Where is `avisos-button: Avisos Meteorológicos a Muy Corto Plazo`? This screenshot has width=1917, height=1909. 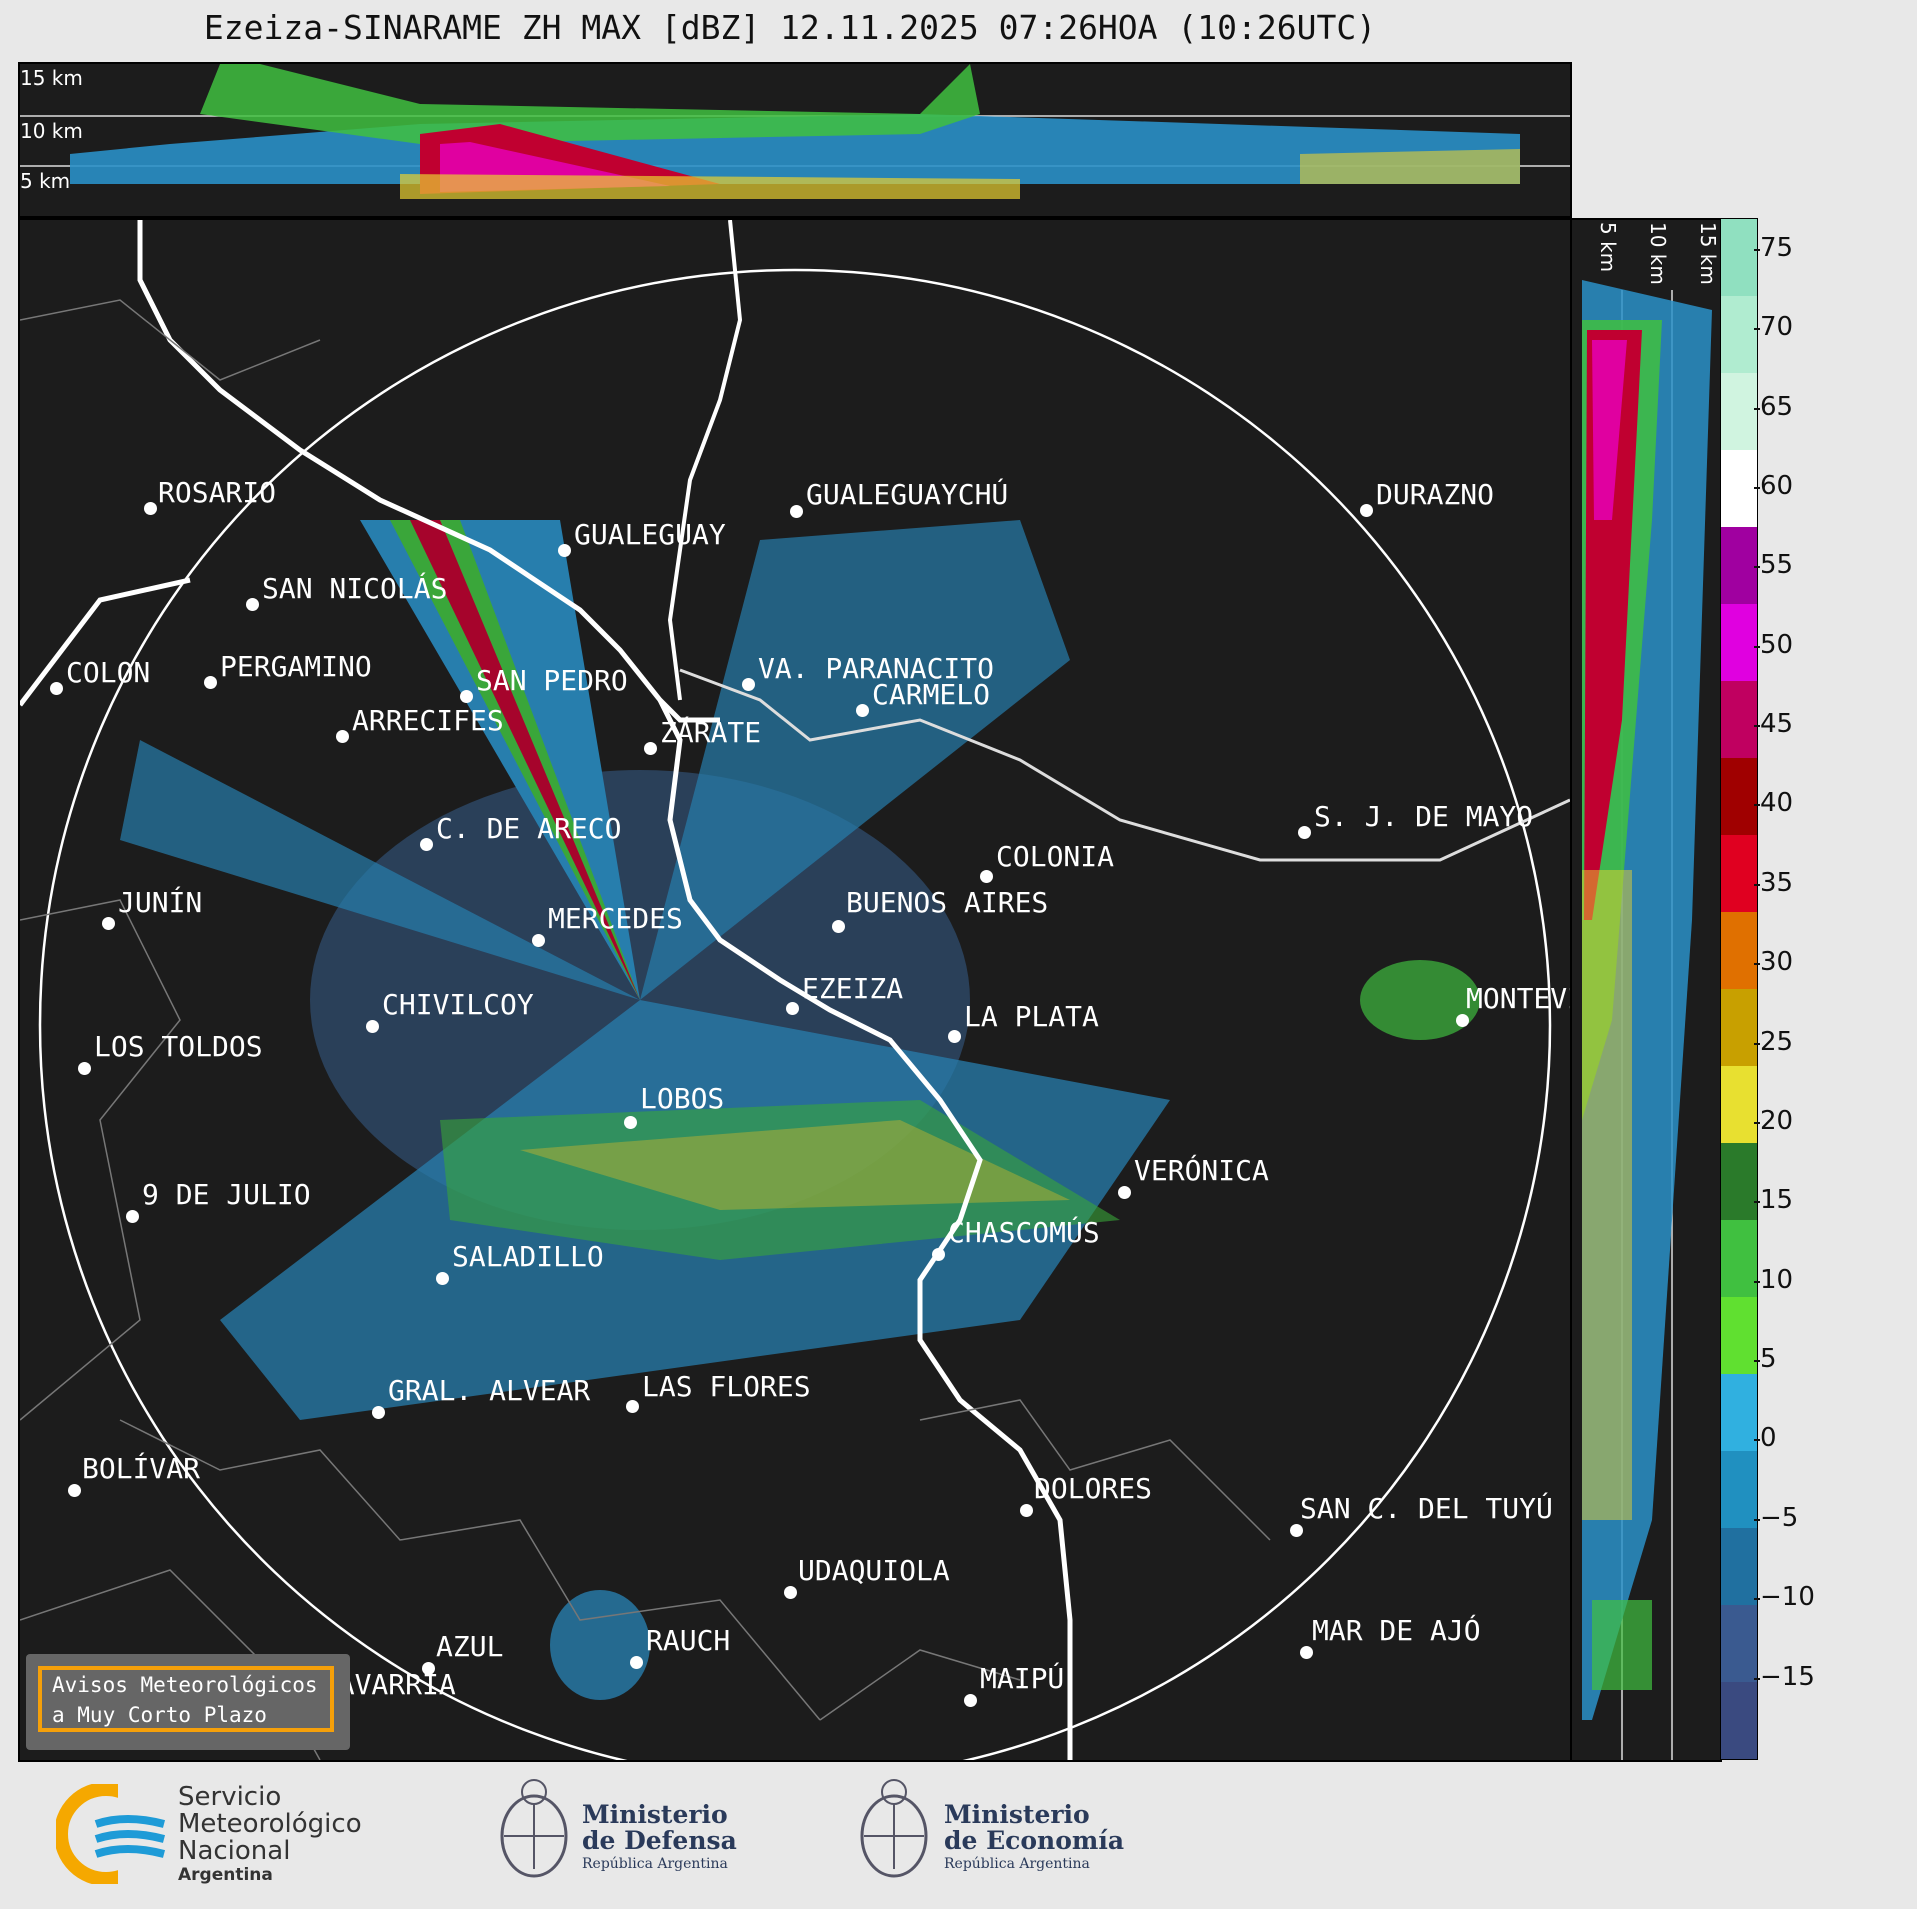 avisos-button: Avisos Meteorológicos a Muy Corto Plazo is located at coordinates (188, 1702).